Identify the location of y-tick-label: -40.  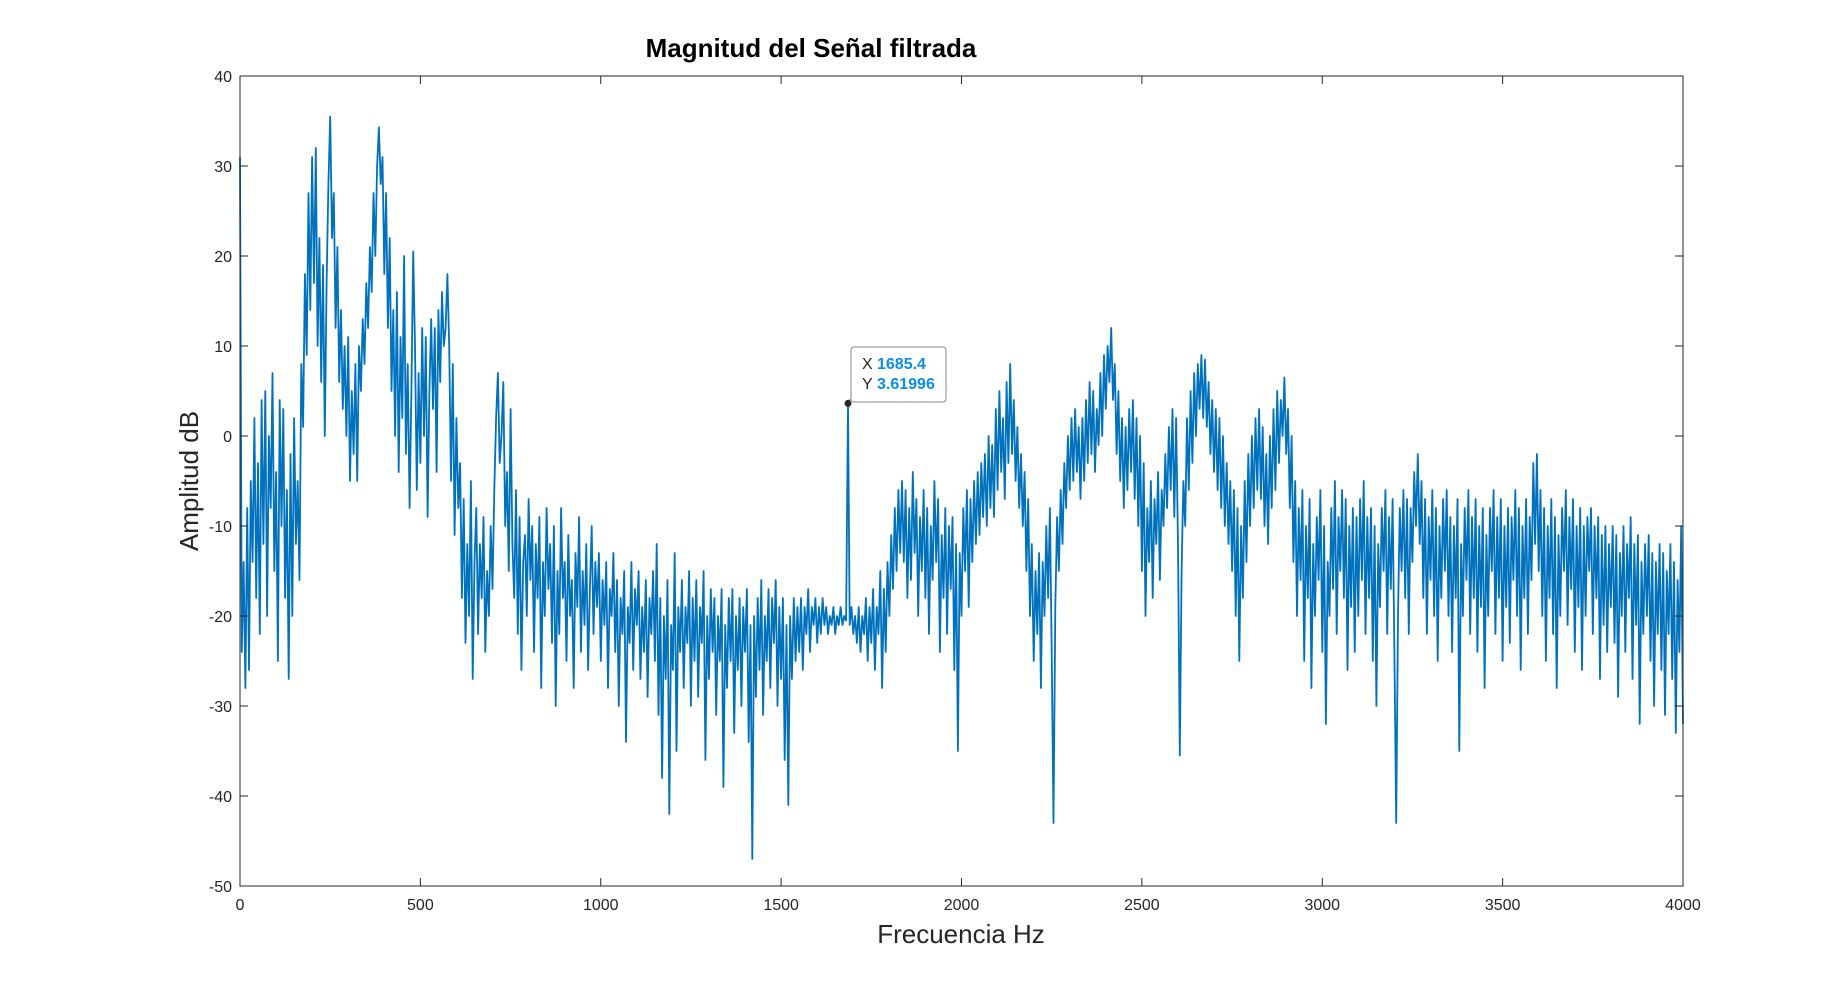
(220, 797).